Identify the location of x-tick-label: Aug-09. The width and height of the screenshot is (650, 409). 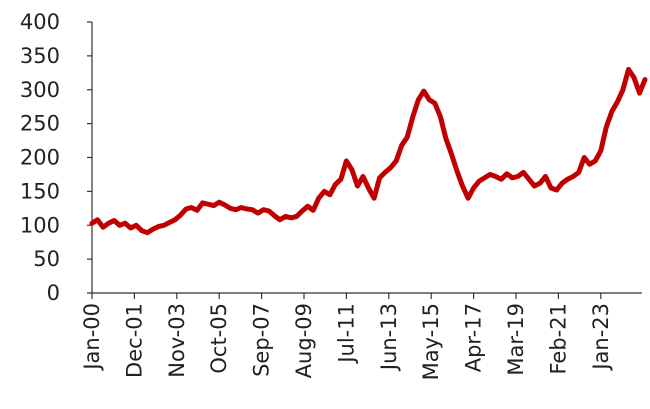
(304, 340).